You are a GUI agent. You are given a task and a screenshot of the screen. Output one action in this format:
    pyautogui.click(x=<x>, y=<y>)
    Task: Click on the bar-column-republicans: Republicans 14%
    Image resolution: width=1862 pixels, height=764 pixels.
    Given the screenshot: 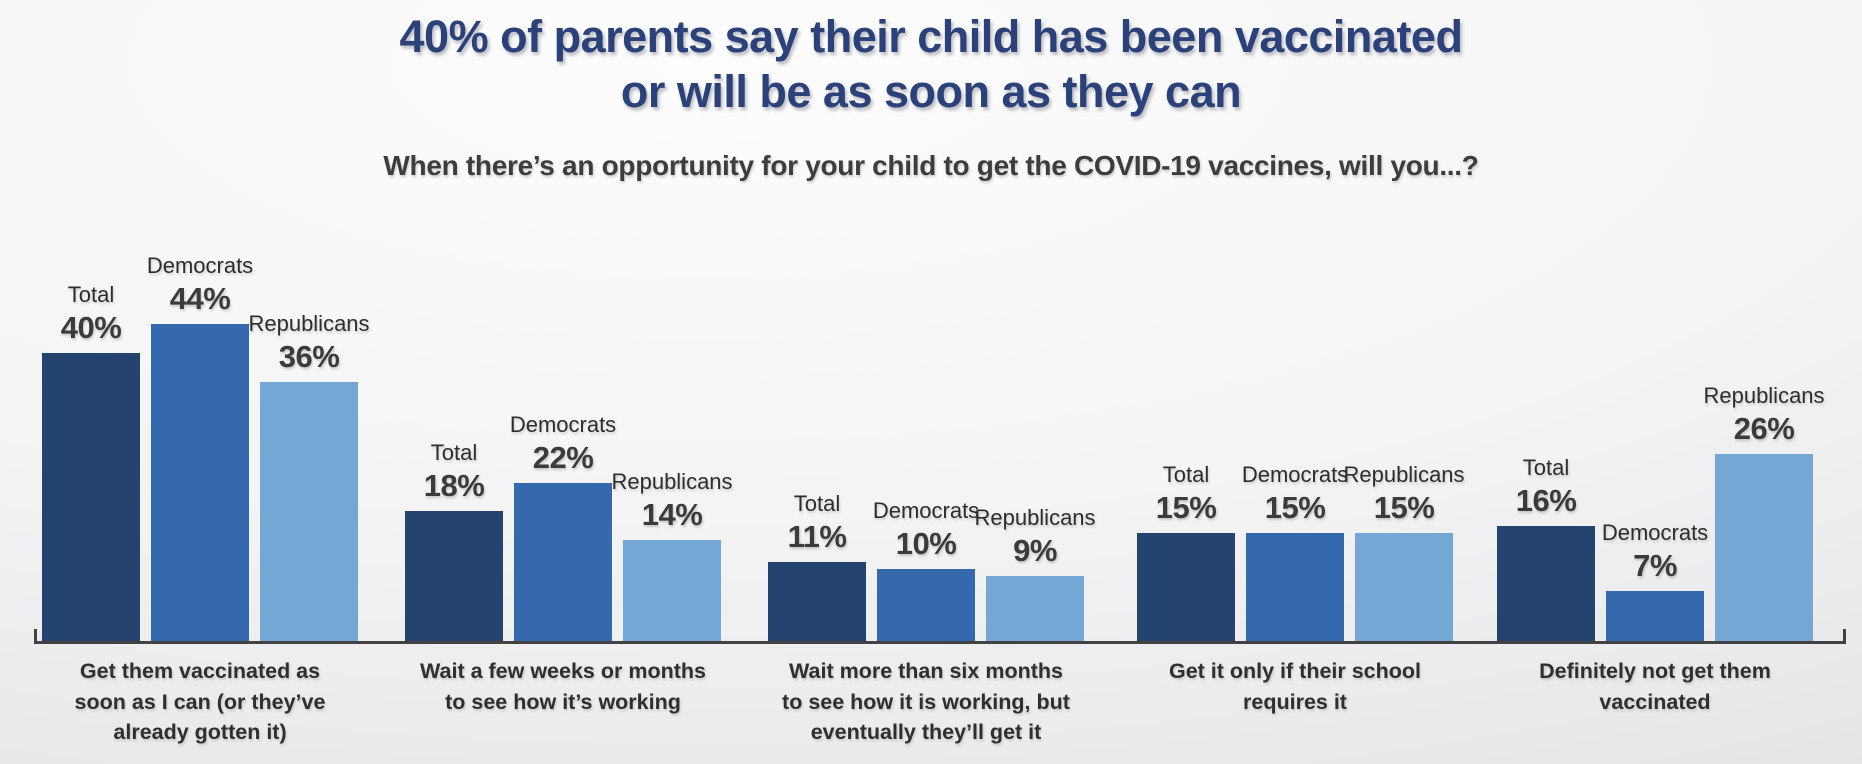 What is the action you would take?
    pyautogui.click(x=672, y=555)
    